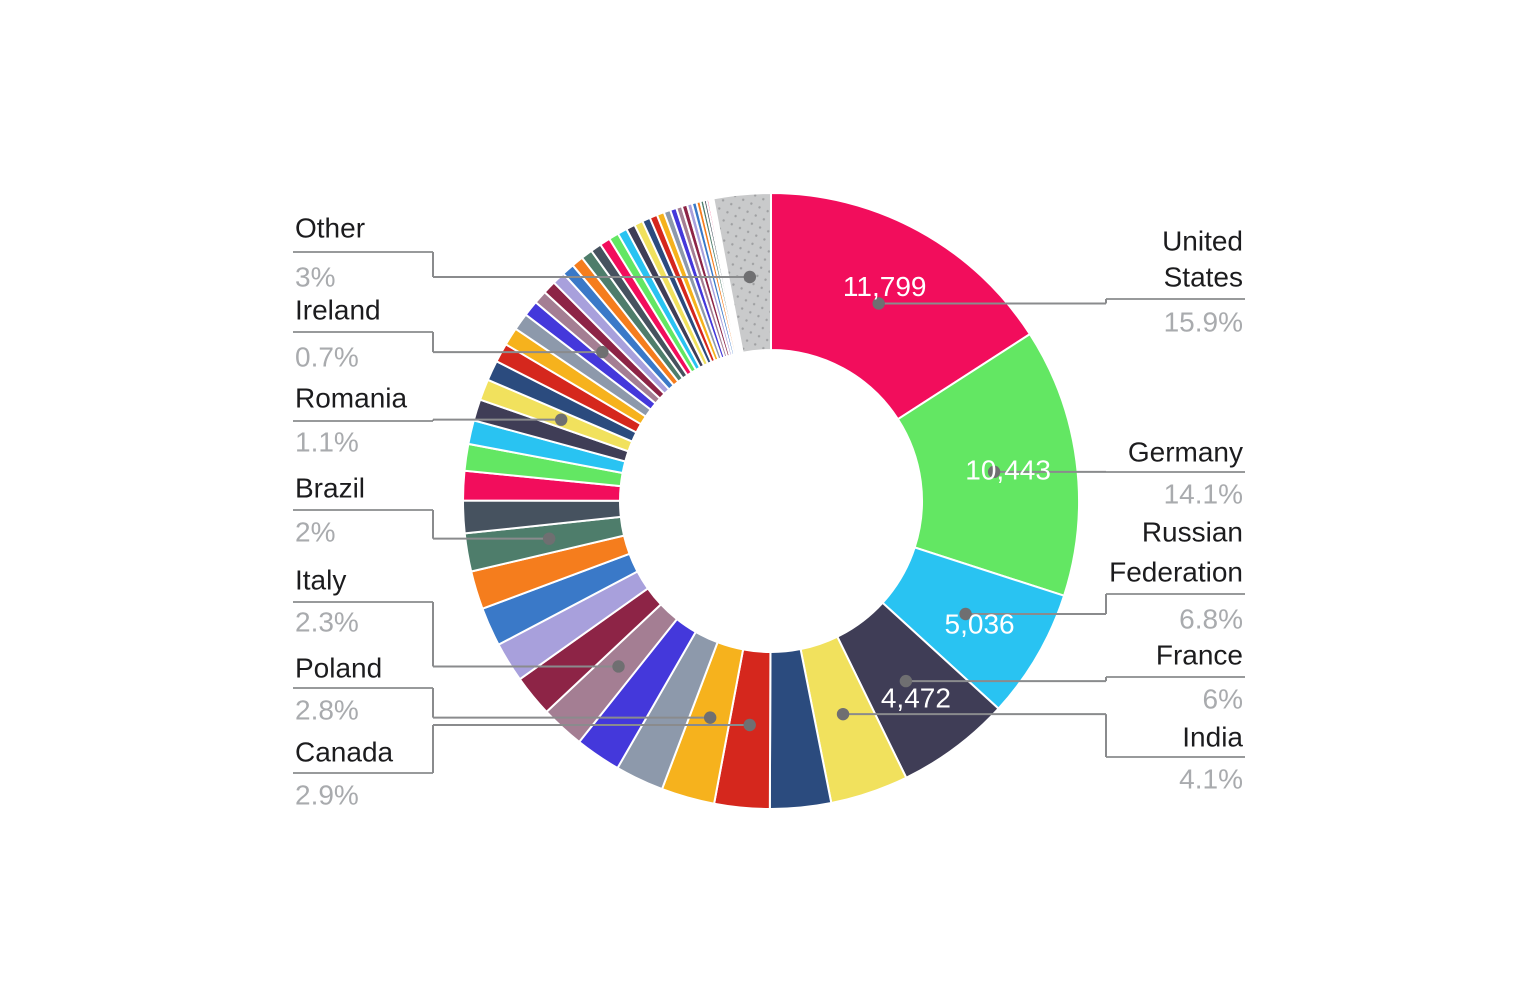 Image resolution: width=1536 pixels, height=1000 pixels. I want to click on callout-name-romania: Romania, so click(351, 398).